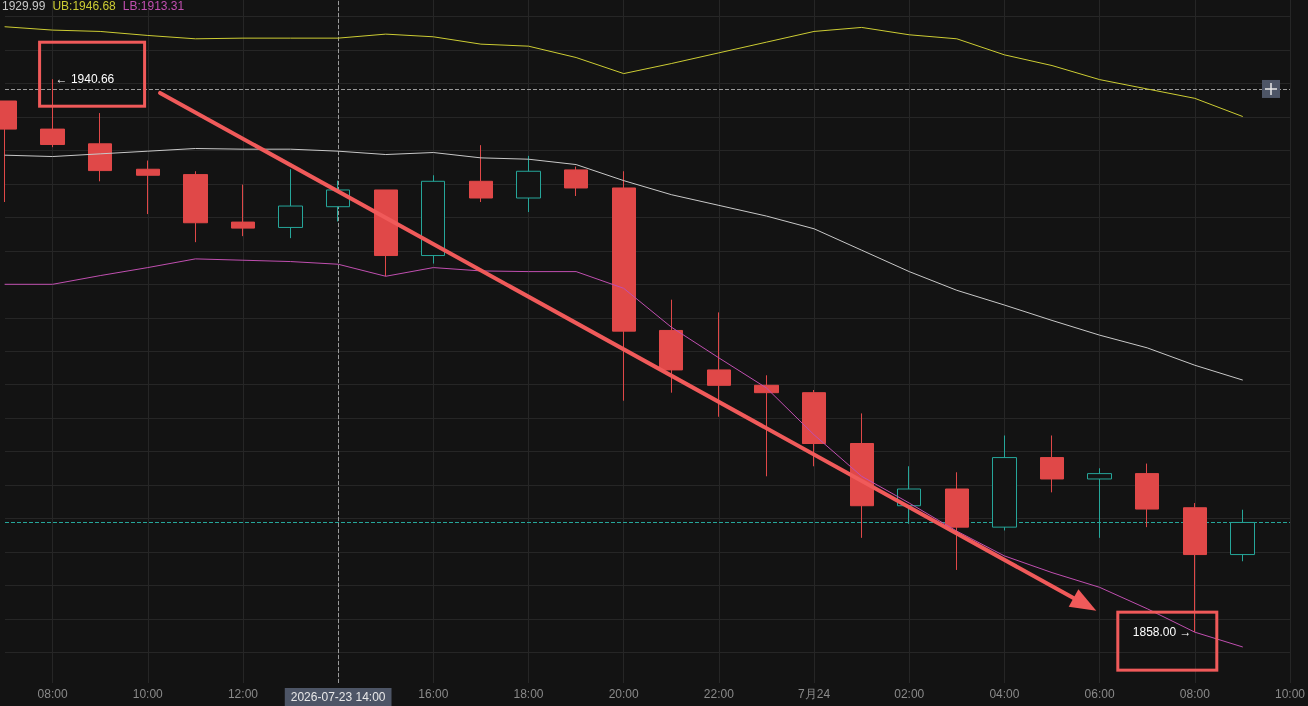 The height and width of the screenshot is (706, 1308). Describe the element at coordinates (84, 6) in the screenshot. I see `annotation: UB:1946.68` at that location.